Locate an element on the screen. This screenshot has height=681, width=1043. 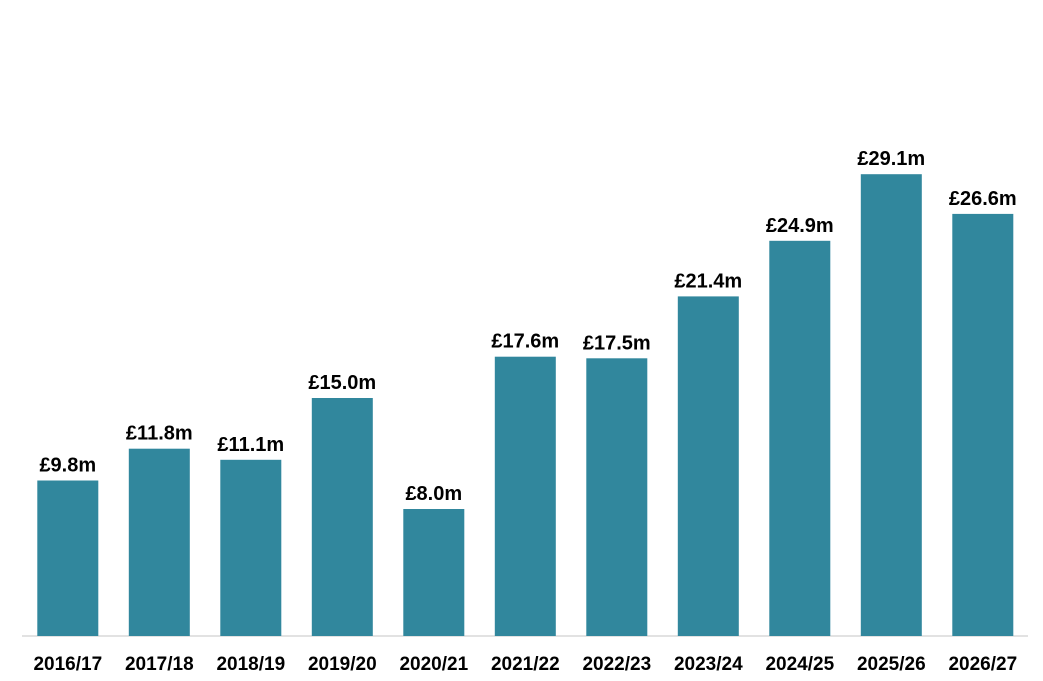
value-label-2019-20: £15.0m is located at coordinates (342, 383).